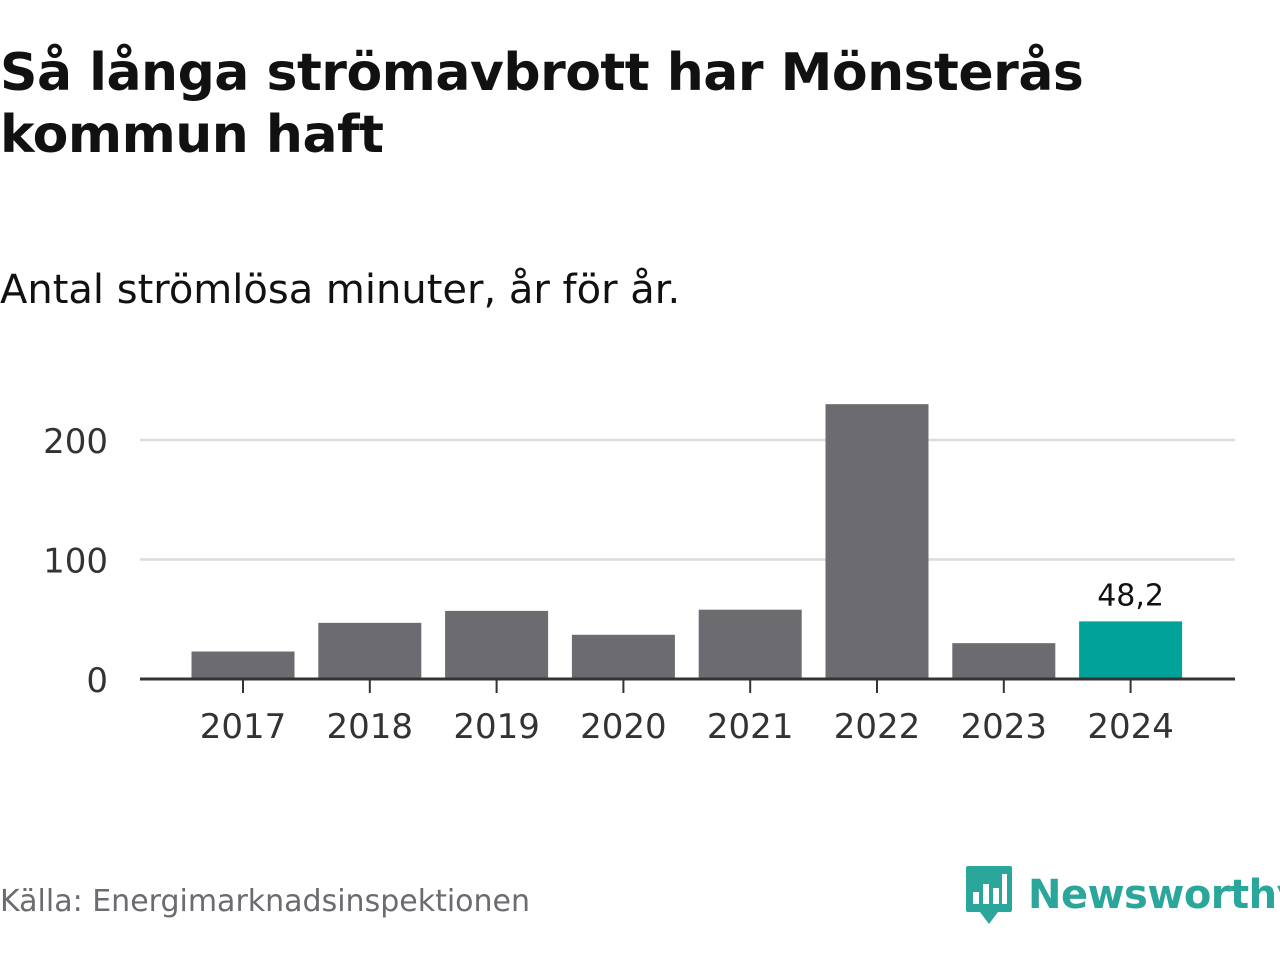  Describe the element at coordinates (623, 727) in the screenshot. I see `x-tick-label: 2020` at that location.